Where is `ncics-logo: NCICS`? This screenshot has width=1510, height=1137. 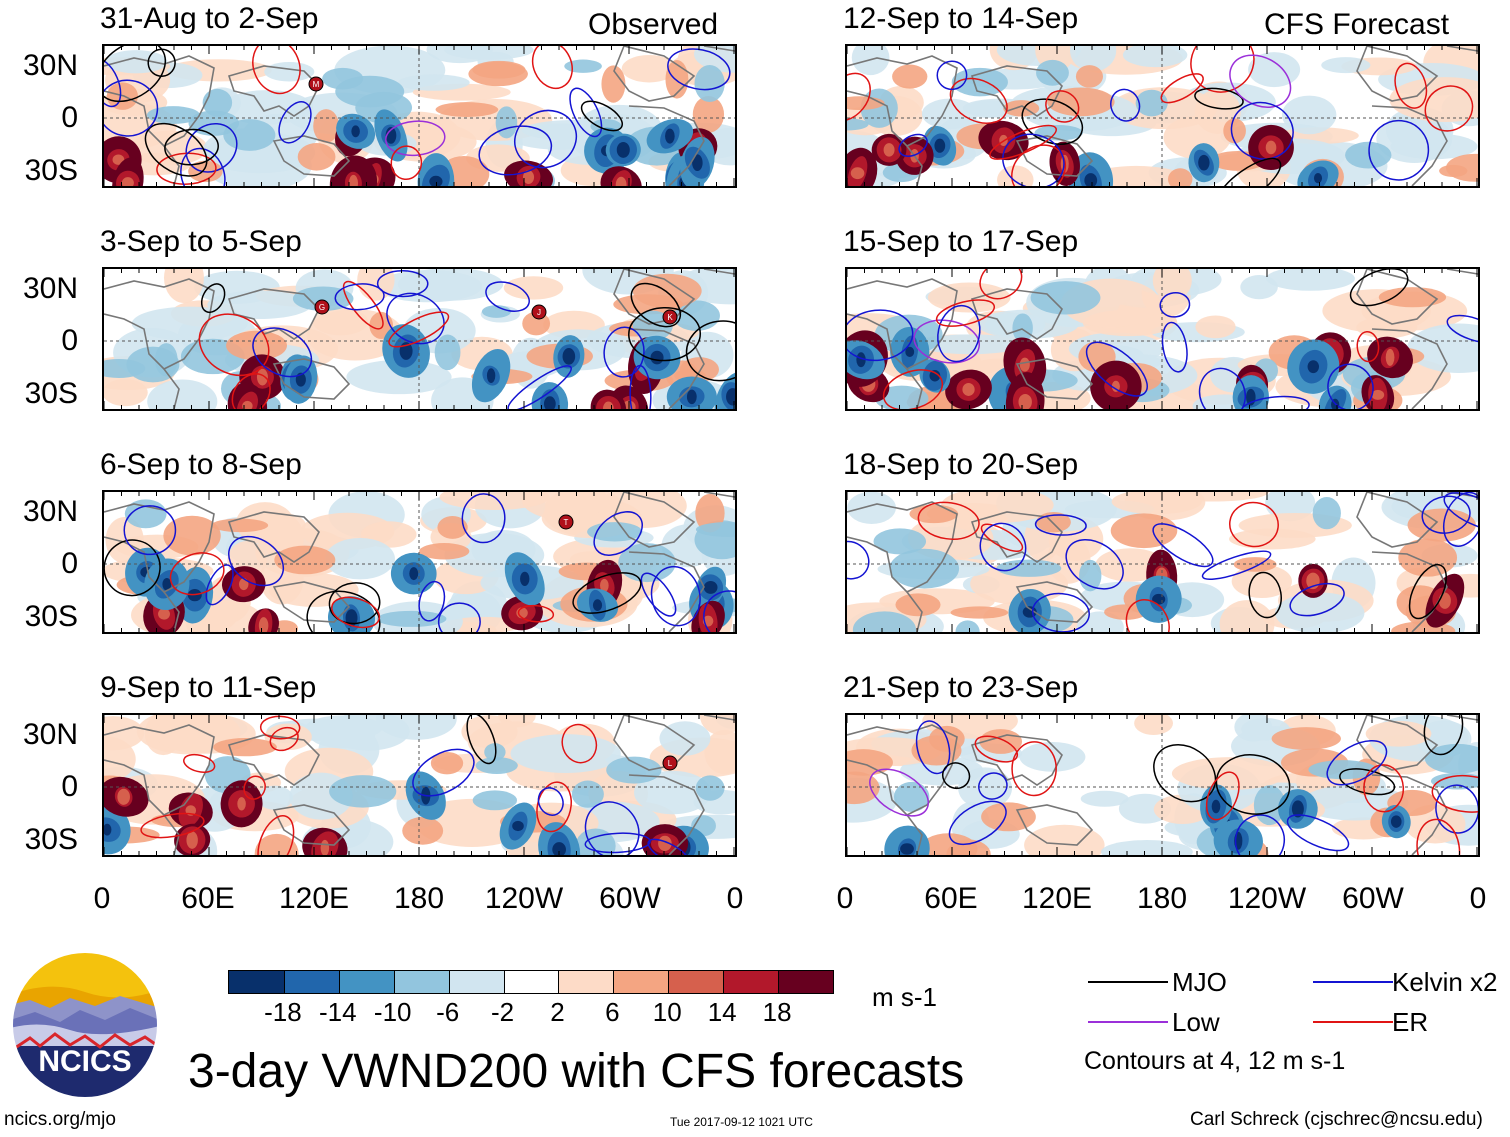 ncics-logo: NCICS is located at coordinates (85, 1025).